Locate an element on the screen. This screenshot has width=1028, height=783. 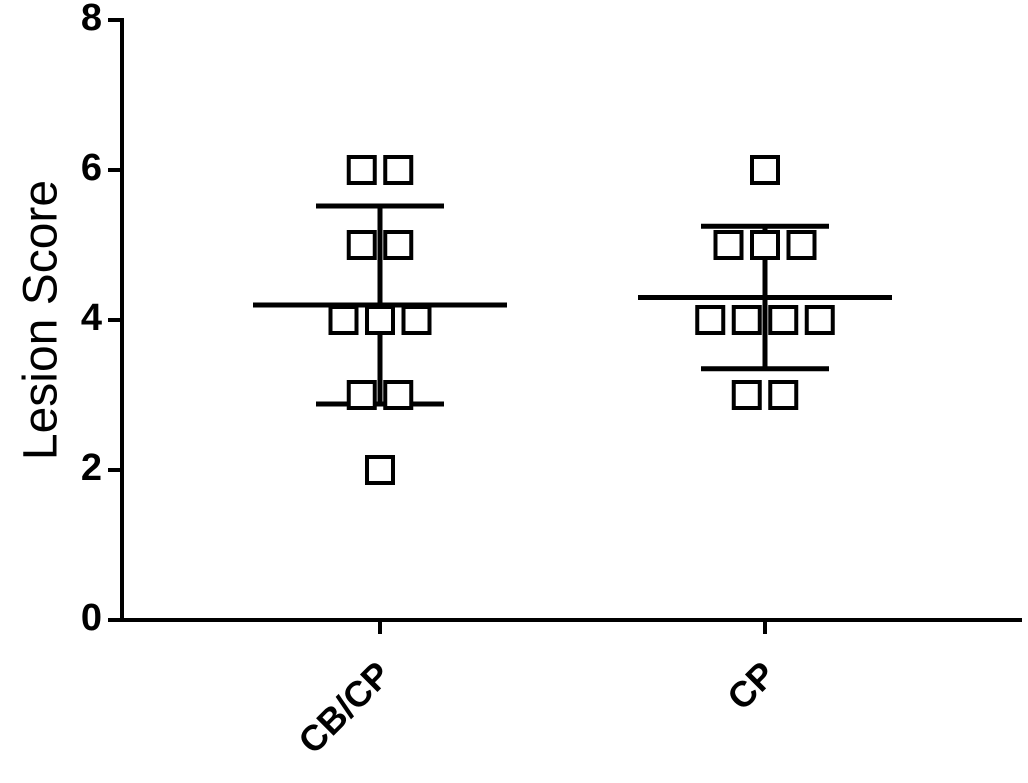
y-axis-label: Lesion Score is located at coordinates (41, 320).